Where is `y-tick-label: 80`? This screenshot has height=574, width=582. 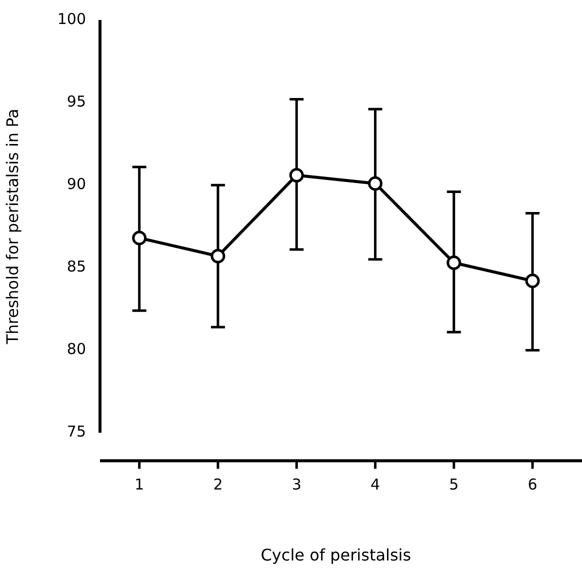 y-tick-label: 80 is located at coordinates (76, 349).